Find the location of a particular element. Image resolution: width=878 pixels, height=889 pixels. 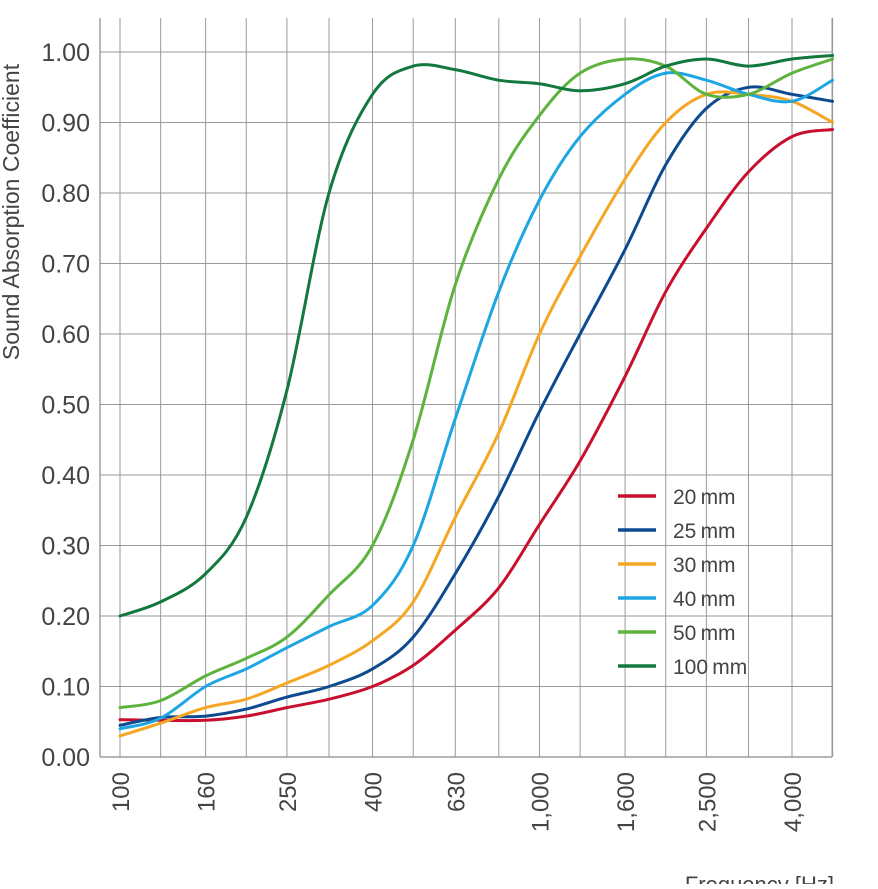

y-tick-label: 0.60 is located at coordinates (65, 335).